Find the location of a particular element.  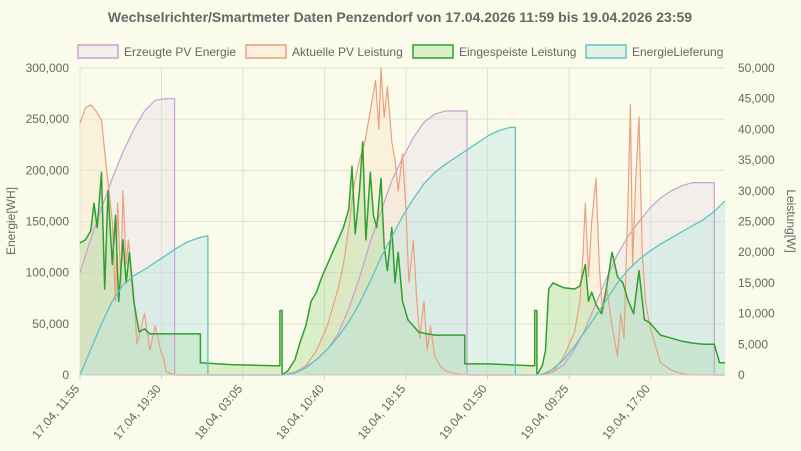

y-right-tick-label: 20,000 is located at coordinates (756, 252).